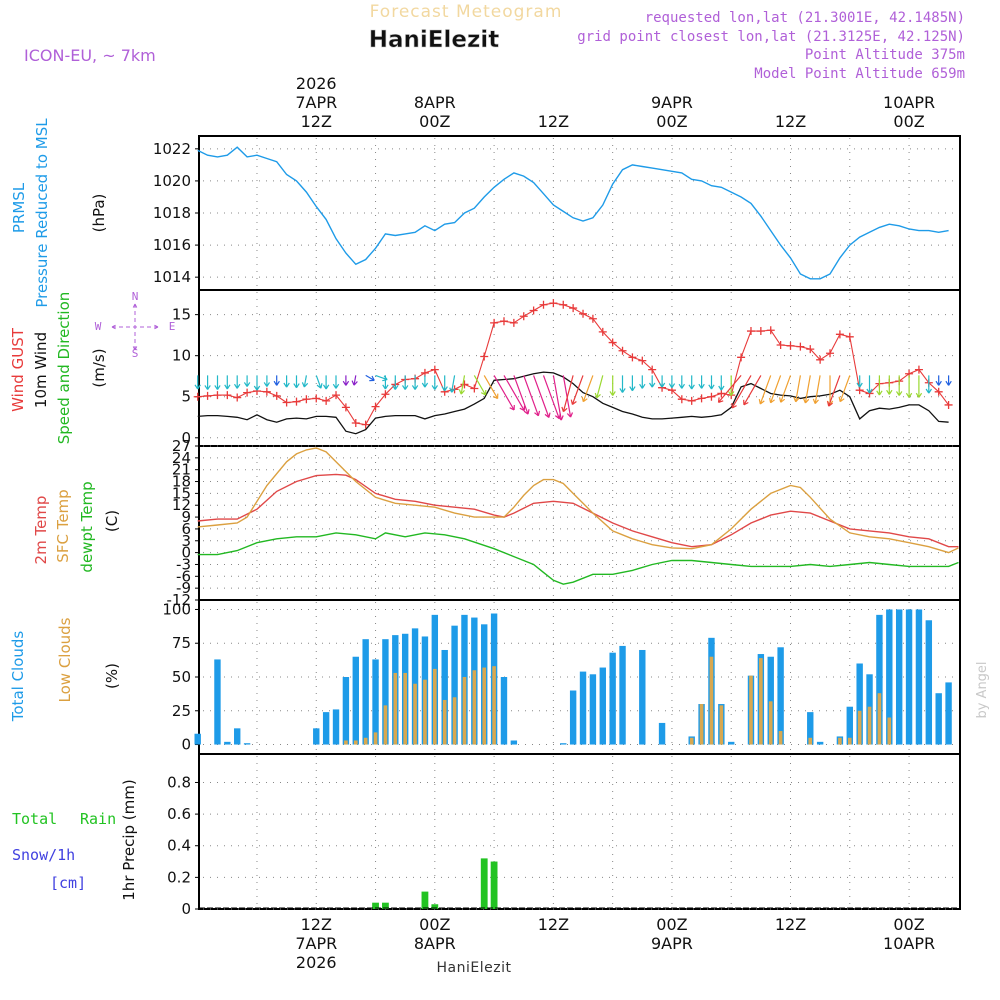 This screenshot has width=1000, height=1000. What do you see at coordinates (578, 558) in the screenshot?
I see `dewpt-line` at bounding box center [578, 558].